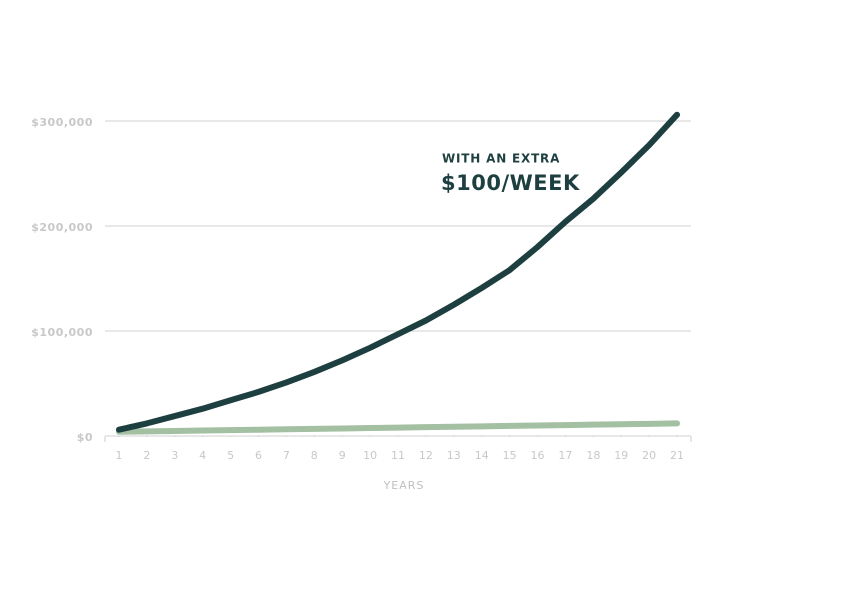 Image resolution: width=842 pixels, height=595 pixels. What do you see at coordinates (314, 455) in the screenshot?
I see `x-tick-label: 8` at bounding box center [314, 455].